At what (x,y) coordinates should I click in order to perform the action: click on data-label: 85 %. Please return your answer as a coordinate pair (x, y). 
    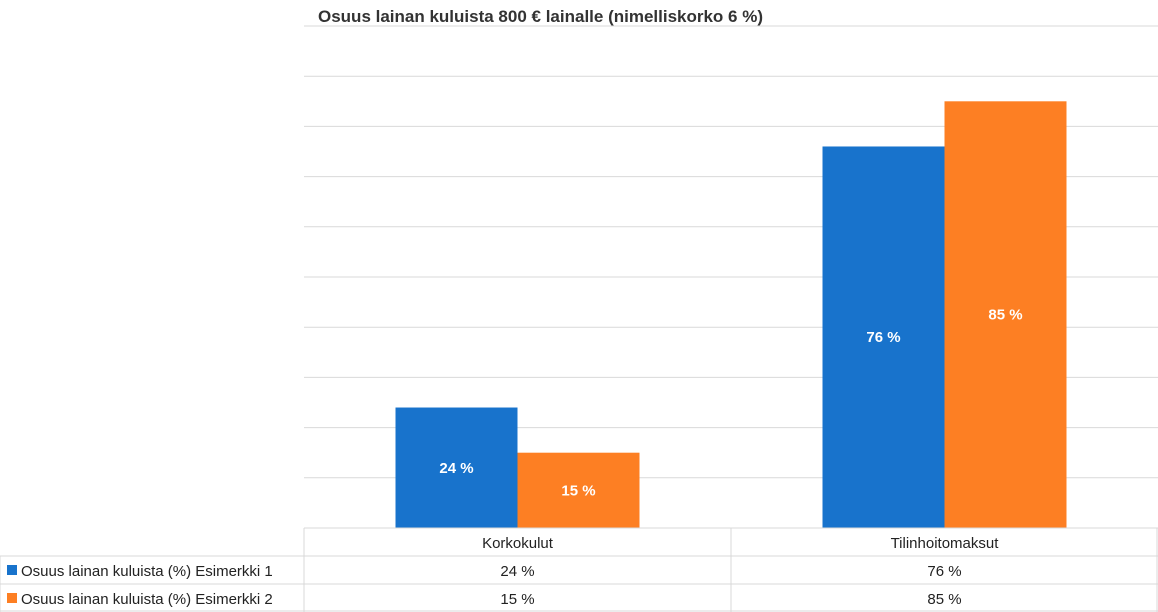
    Looking at the image, I should click on (1005, 315).